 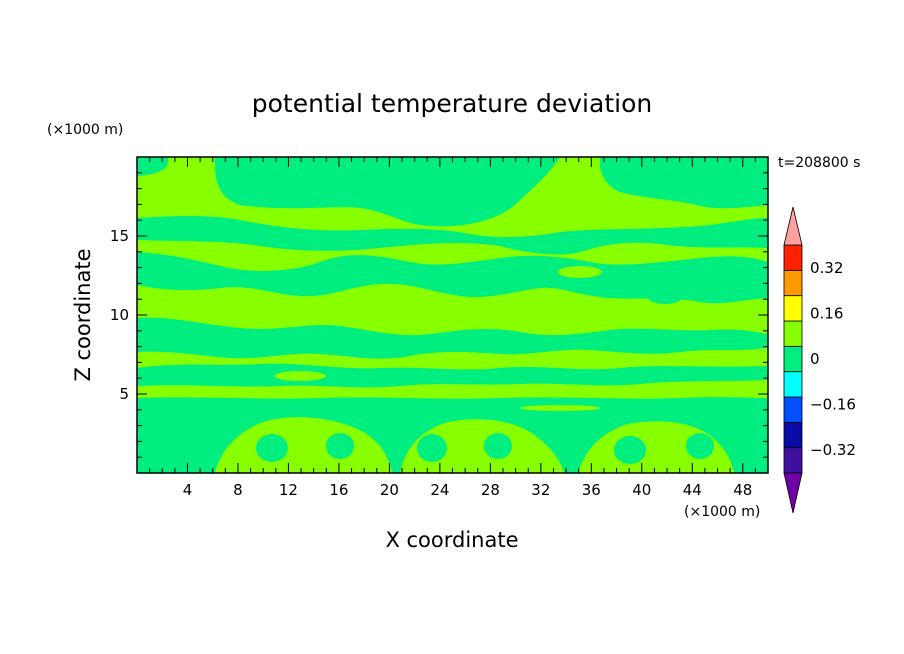 What do you see at coordinates (439, 490) in the screenshot?
I see `x-tick-label: 24` at bounding box center [439, 490].